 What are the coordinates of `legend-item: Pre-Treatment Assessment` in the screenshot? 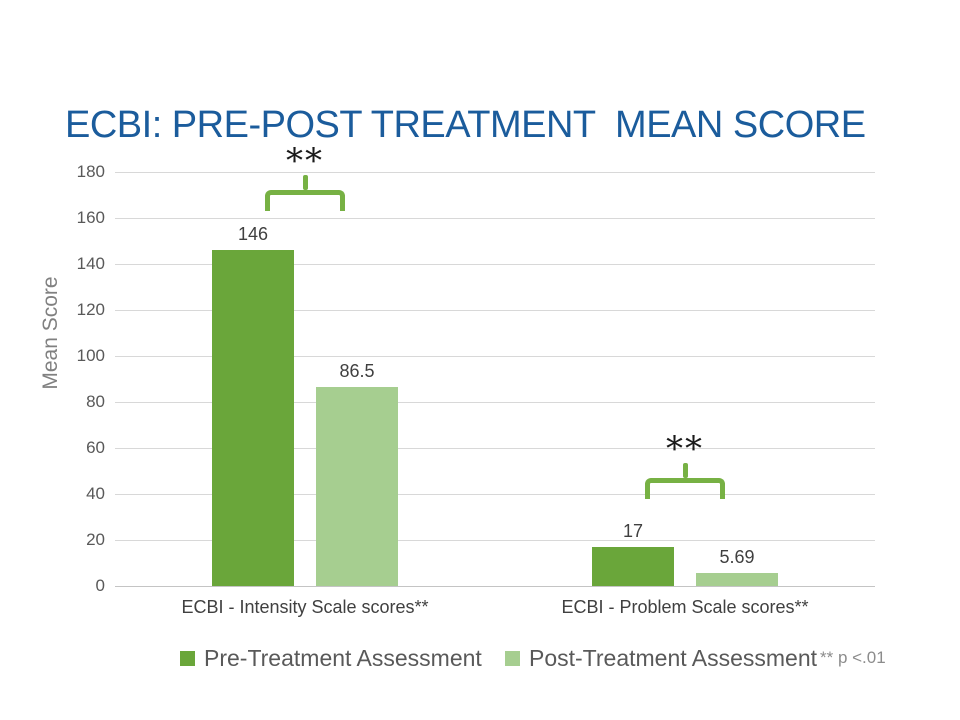 It's located at (331, 658).